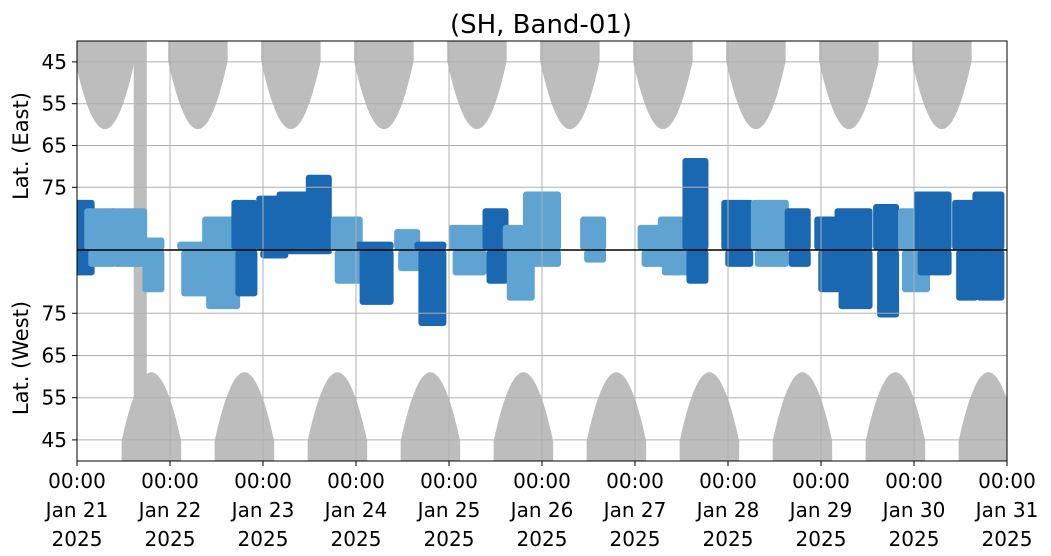 The width and height of the screenshot is (1051, 556). I want to click on x-tick-label: Jan 30, so click(913, 510).